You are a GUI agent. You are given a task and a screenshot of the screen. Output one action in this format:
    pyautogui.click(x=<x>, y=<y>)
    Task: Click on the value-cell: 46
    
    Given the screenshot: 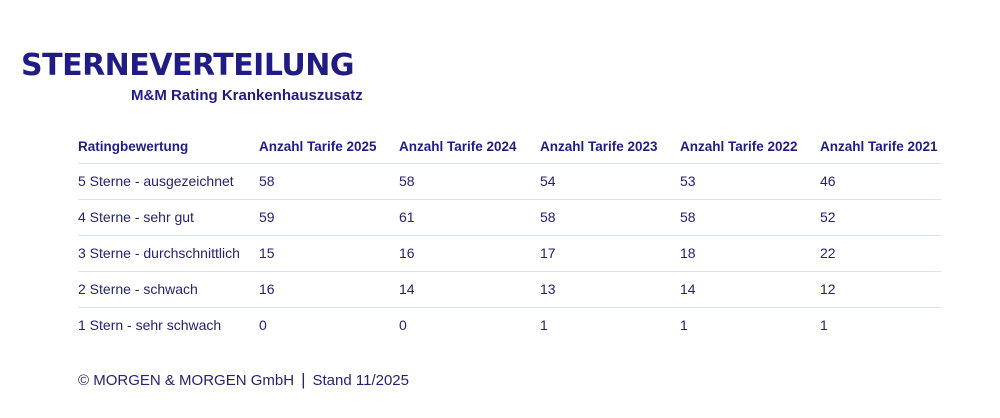 What is the action you would take?
    pyautogui.click(x=880, y=181)
    